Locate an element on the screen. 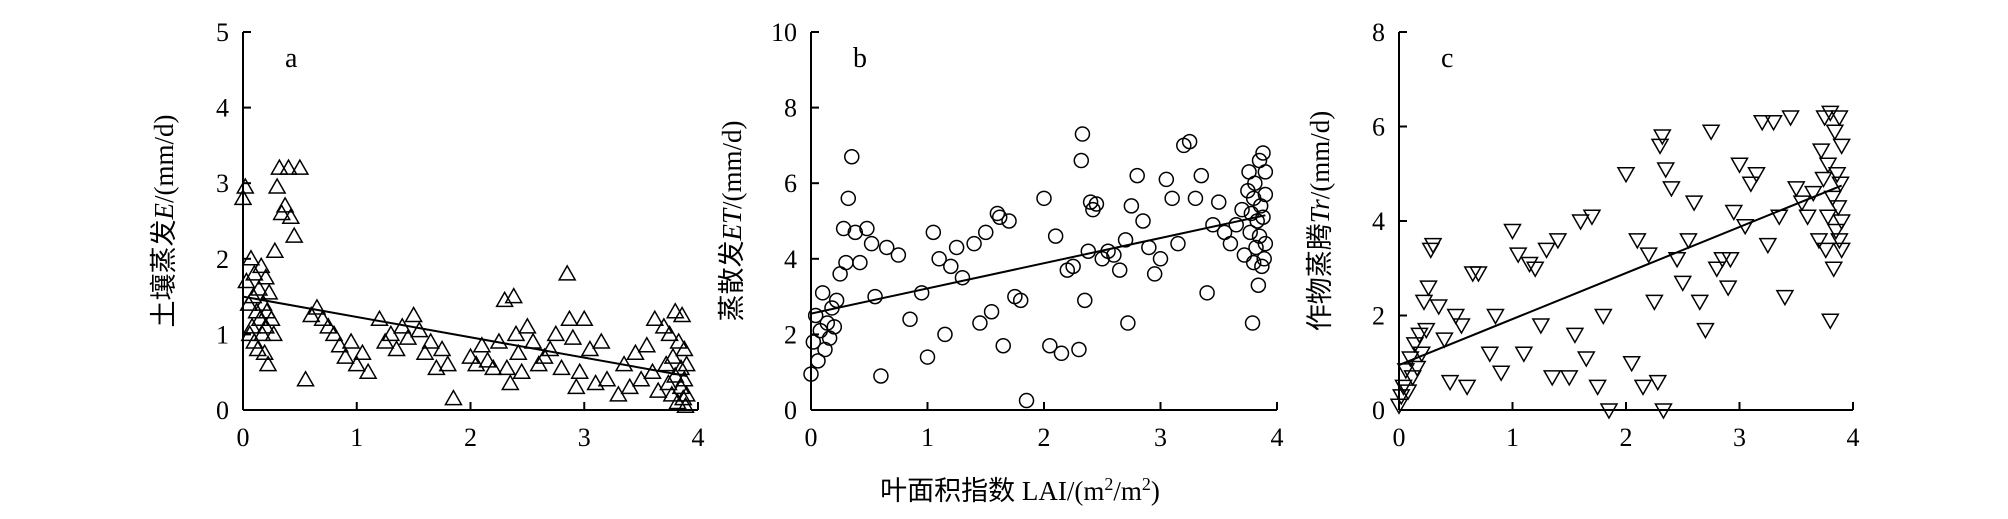  panel-b-points is located at coordinates (1038, 267).